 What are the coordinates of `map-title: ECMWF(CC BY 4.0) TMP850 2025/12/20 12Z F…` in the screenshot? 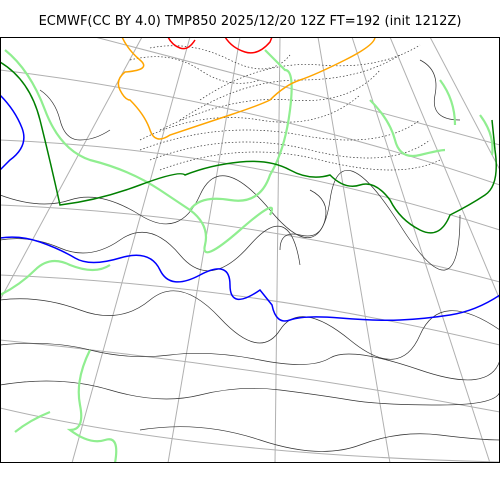 It's located at (250, 21).